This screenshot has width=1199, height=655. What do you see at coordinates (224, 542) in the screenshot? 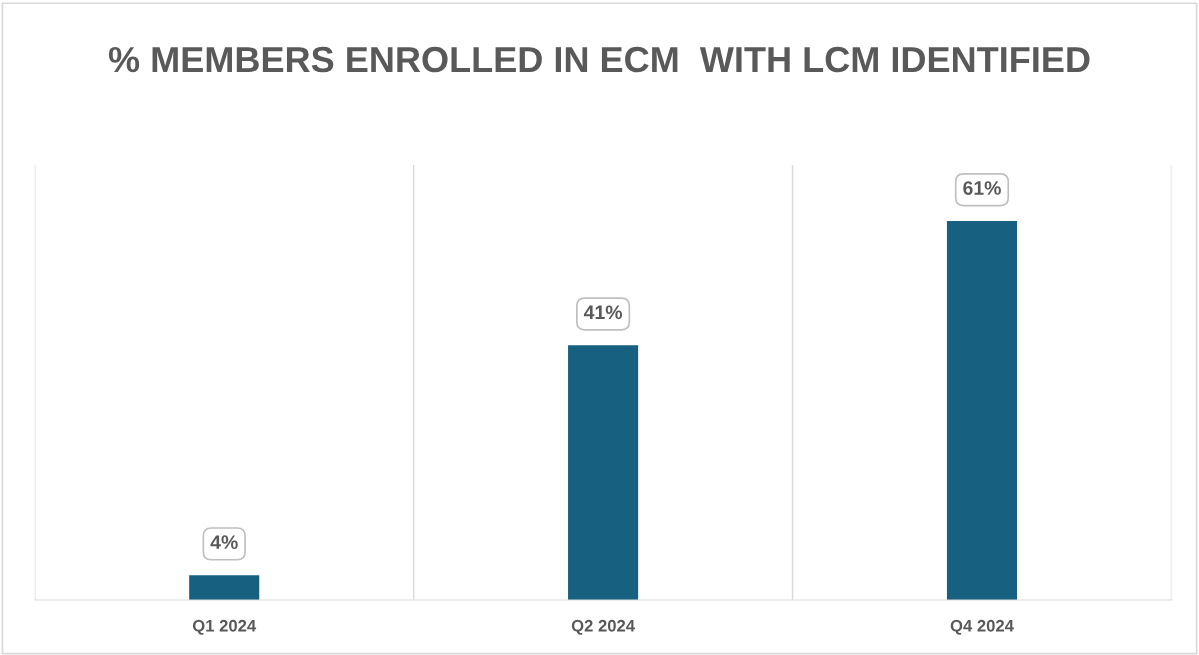
I see `data-label: 4%` at bounding box center [224, 542].